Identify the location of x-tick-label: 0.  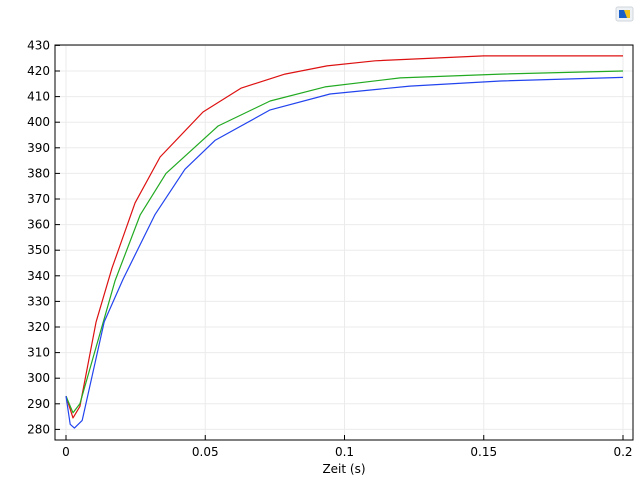
(66, 452).